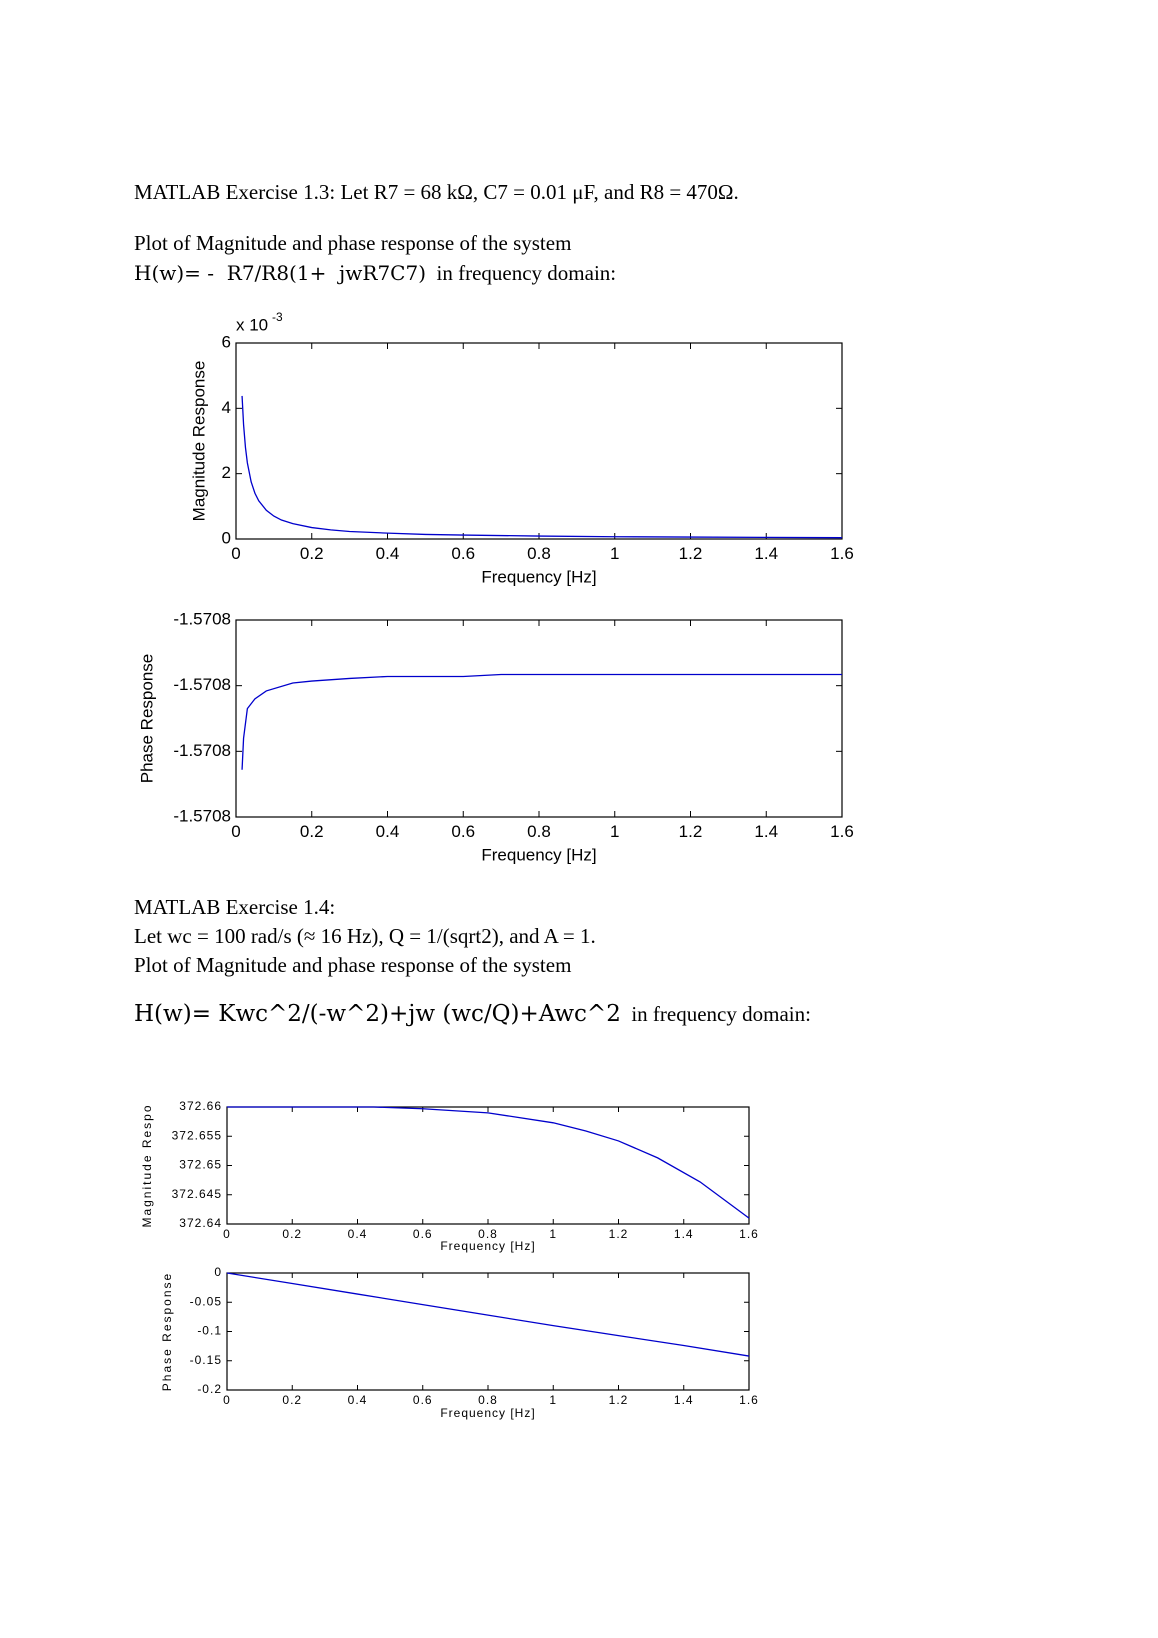 This screenshot has width=1158, height=1638. Describe the element at coordinates (198, 441) in the screenshot. I see `y-axis-label: Magnitude Response` at that location.